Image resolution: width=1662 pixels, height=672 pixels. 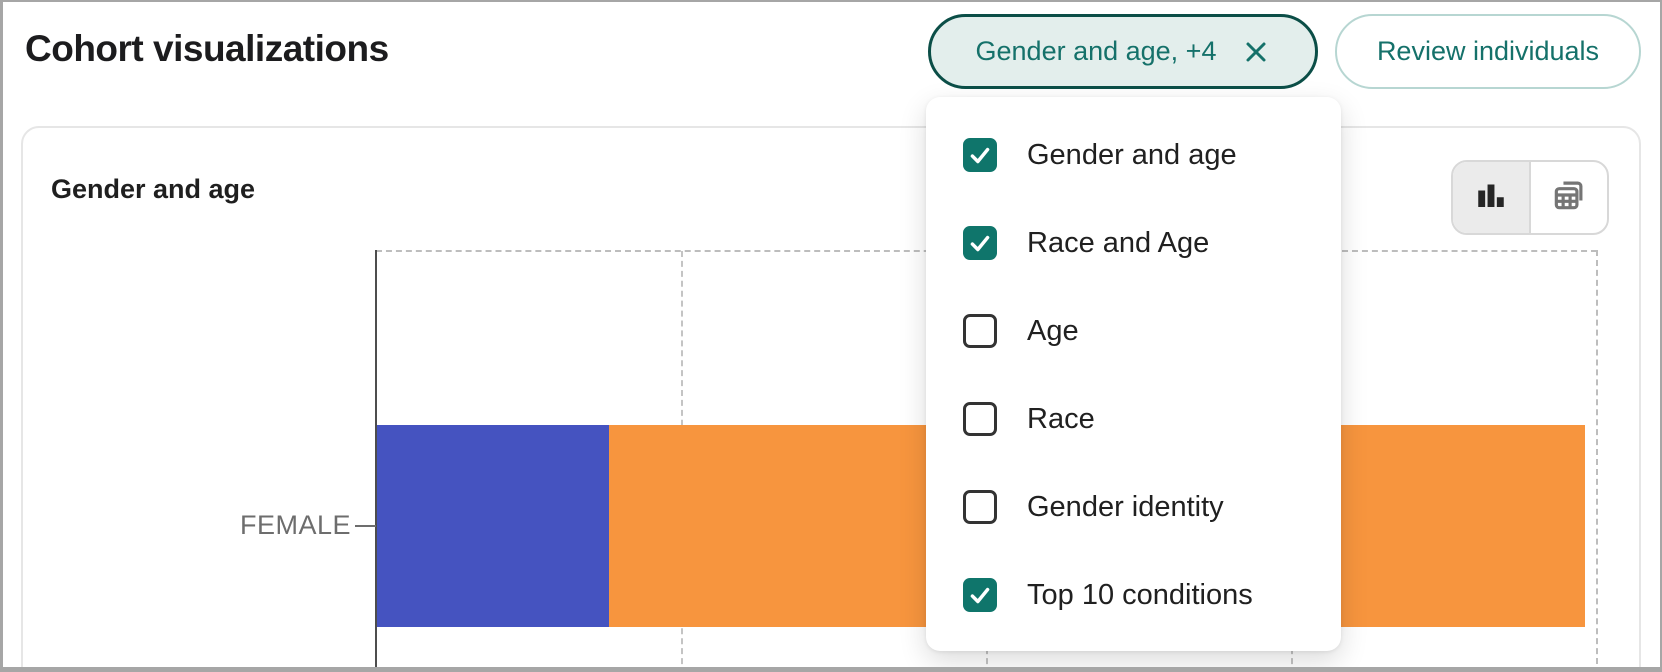 I want to click on dropdown-item-top-10-conditions: Top 10 conditions, so click(x=1152, y=595).